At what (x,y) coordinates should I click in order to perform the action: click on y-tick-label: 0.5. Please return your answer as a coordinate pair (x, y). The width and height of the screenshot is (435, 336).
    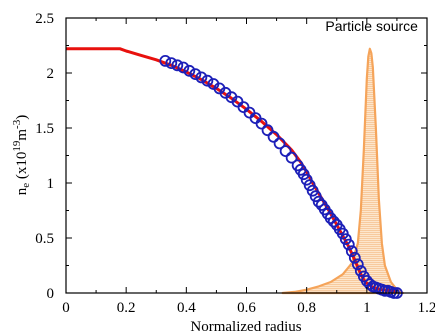
    Looking at the image, I should click on (44, 239).